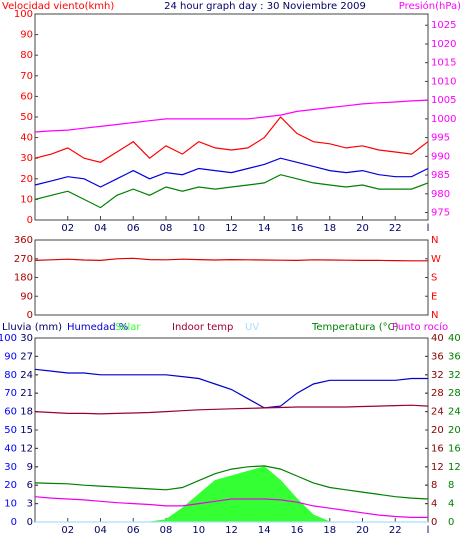 This screenshot has width=463, height=559. Describe the element at coordinates (434, 296) in the screenshot. I see `y-tick-label: E` at that location.